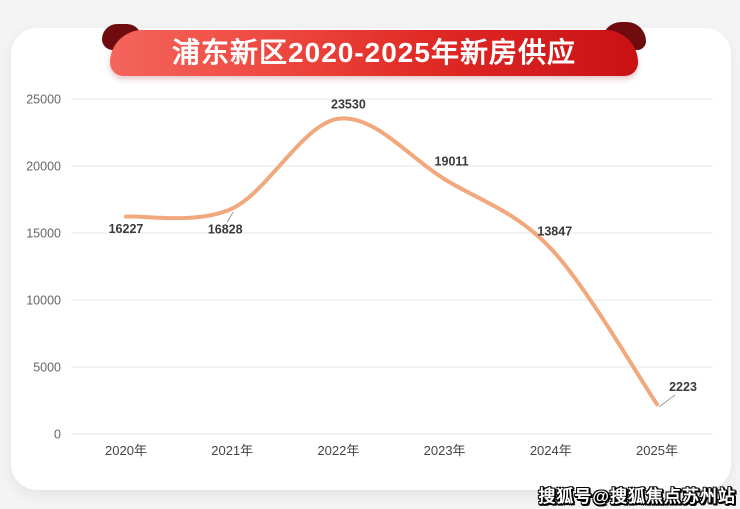 This screenshot has height=509, width=740. I want to click on page-title: 浦东新区2020-2025年新房供应, so click(374, 52).